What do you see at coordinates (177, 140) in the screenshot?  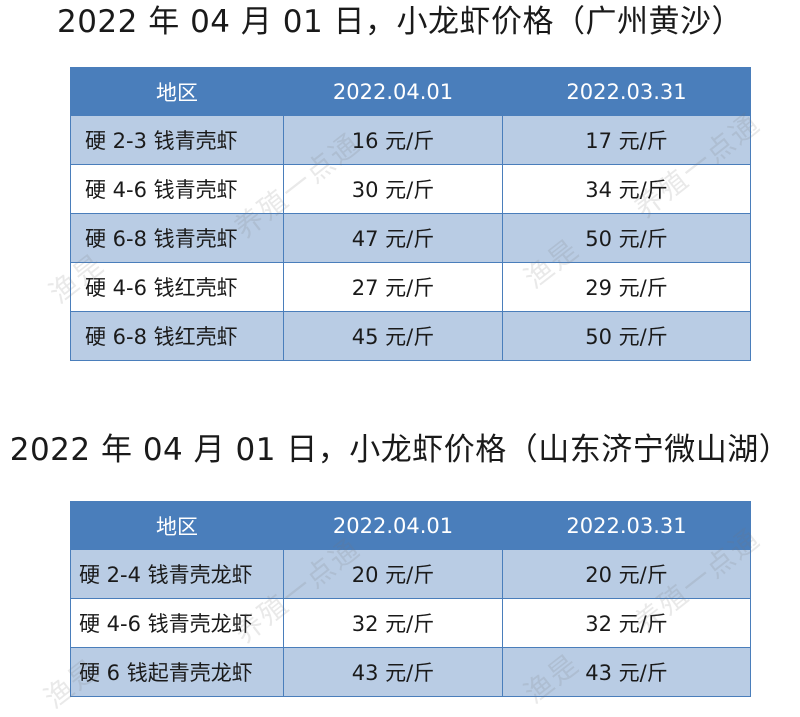 I see `product-name: 硬 2-3 钱青壳虾` at bounding box center [177, 140].